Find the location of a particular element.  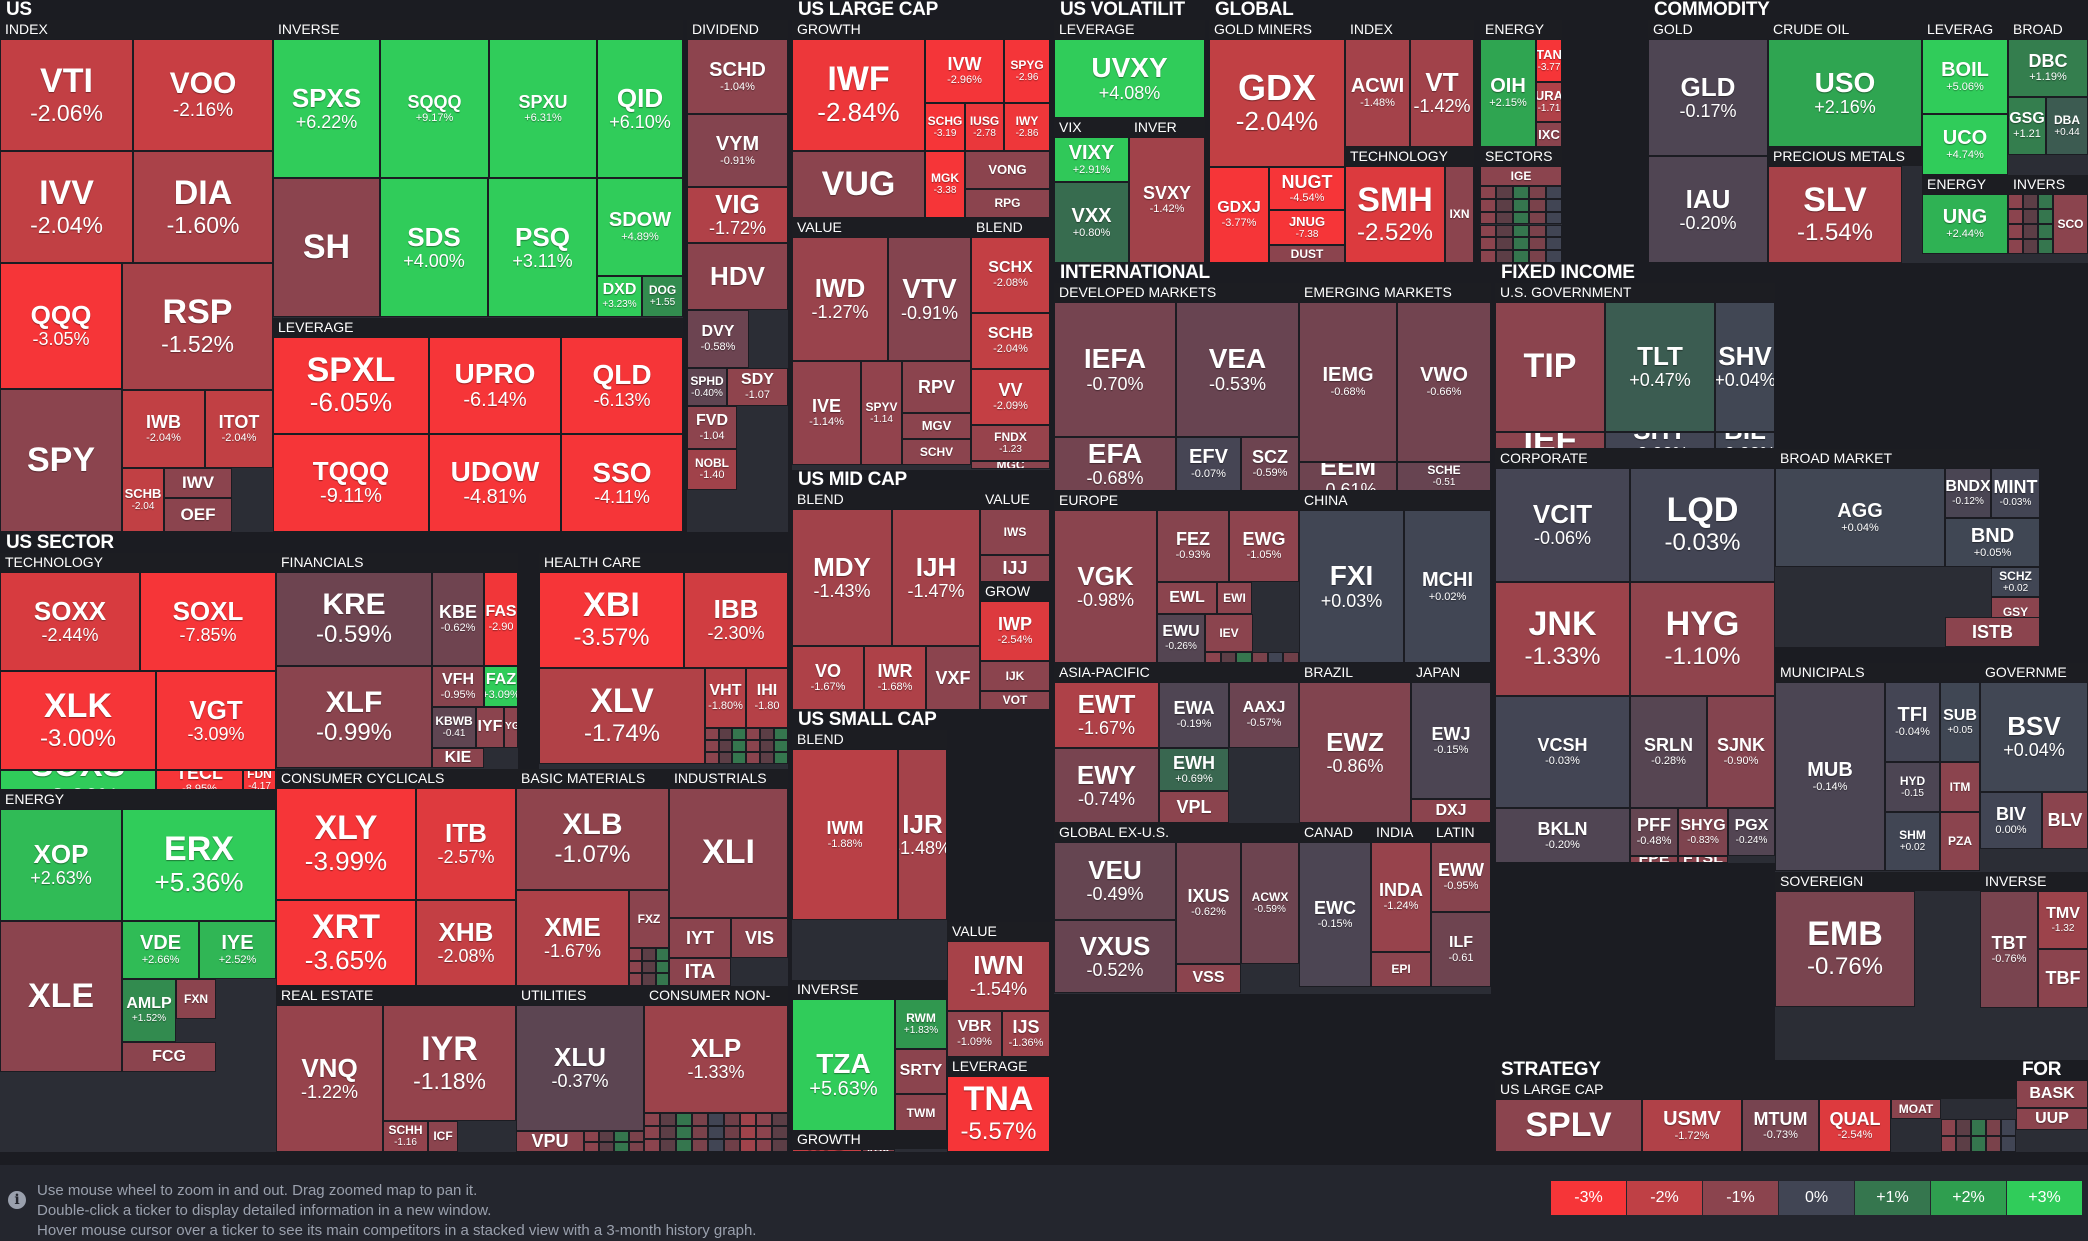

ticker-spyv: SPYV -1.14 is located at coordinates (881, 413).